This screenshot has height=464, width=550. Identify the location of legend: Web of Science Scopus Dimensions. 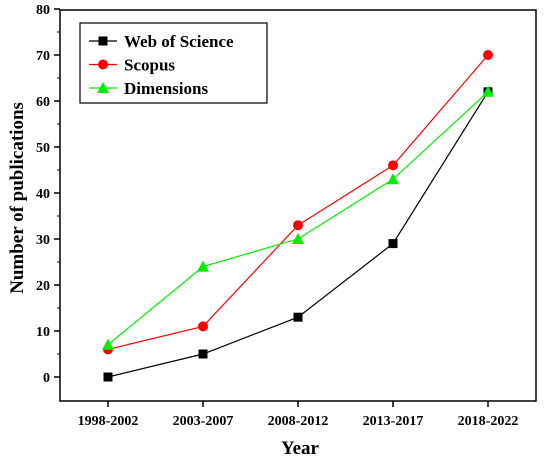
(173, 63).